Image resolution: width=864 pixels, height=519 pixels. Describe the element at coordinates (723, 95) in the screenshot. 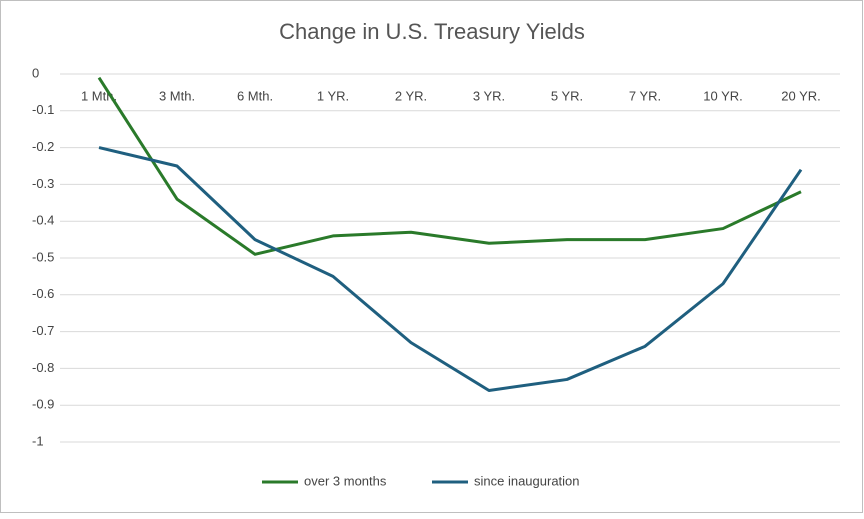

I see `x-tick-label: 10 YR.` at that location.